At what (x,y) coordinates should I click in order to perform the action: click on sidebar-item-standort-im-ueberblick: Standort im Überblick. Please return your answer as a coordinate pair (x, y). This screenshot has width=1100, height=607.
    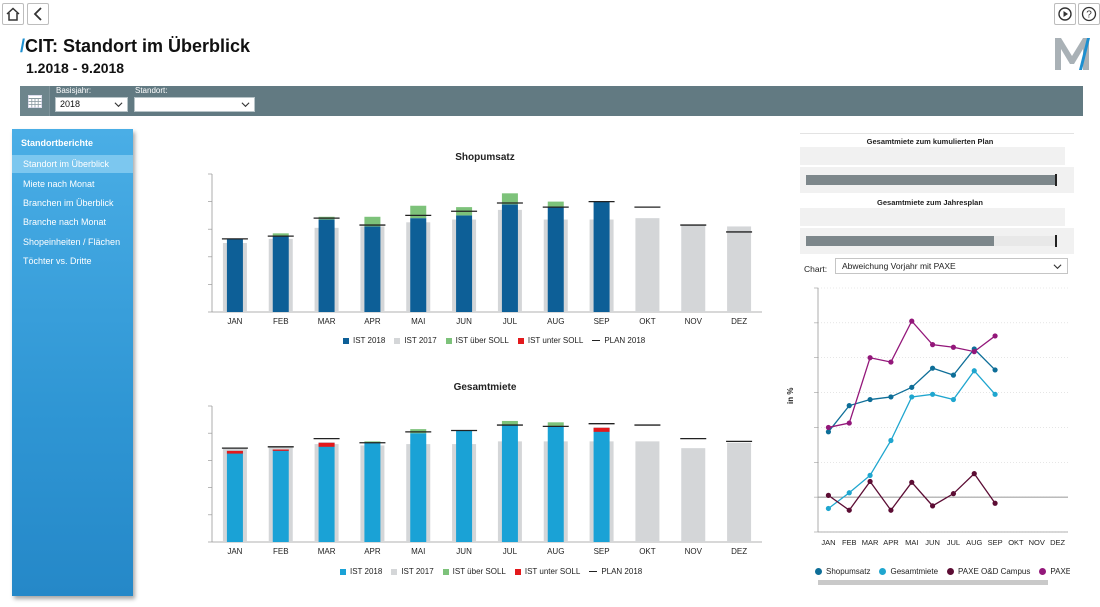
    Looking at the image, I should click on (72, 164).